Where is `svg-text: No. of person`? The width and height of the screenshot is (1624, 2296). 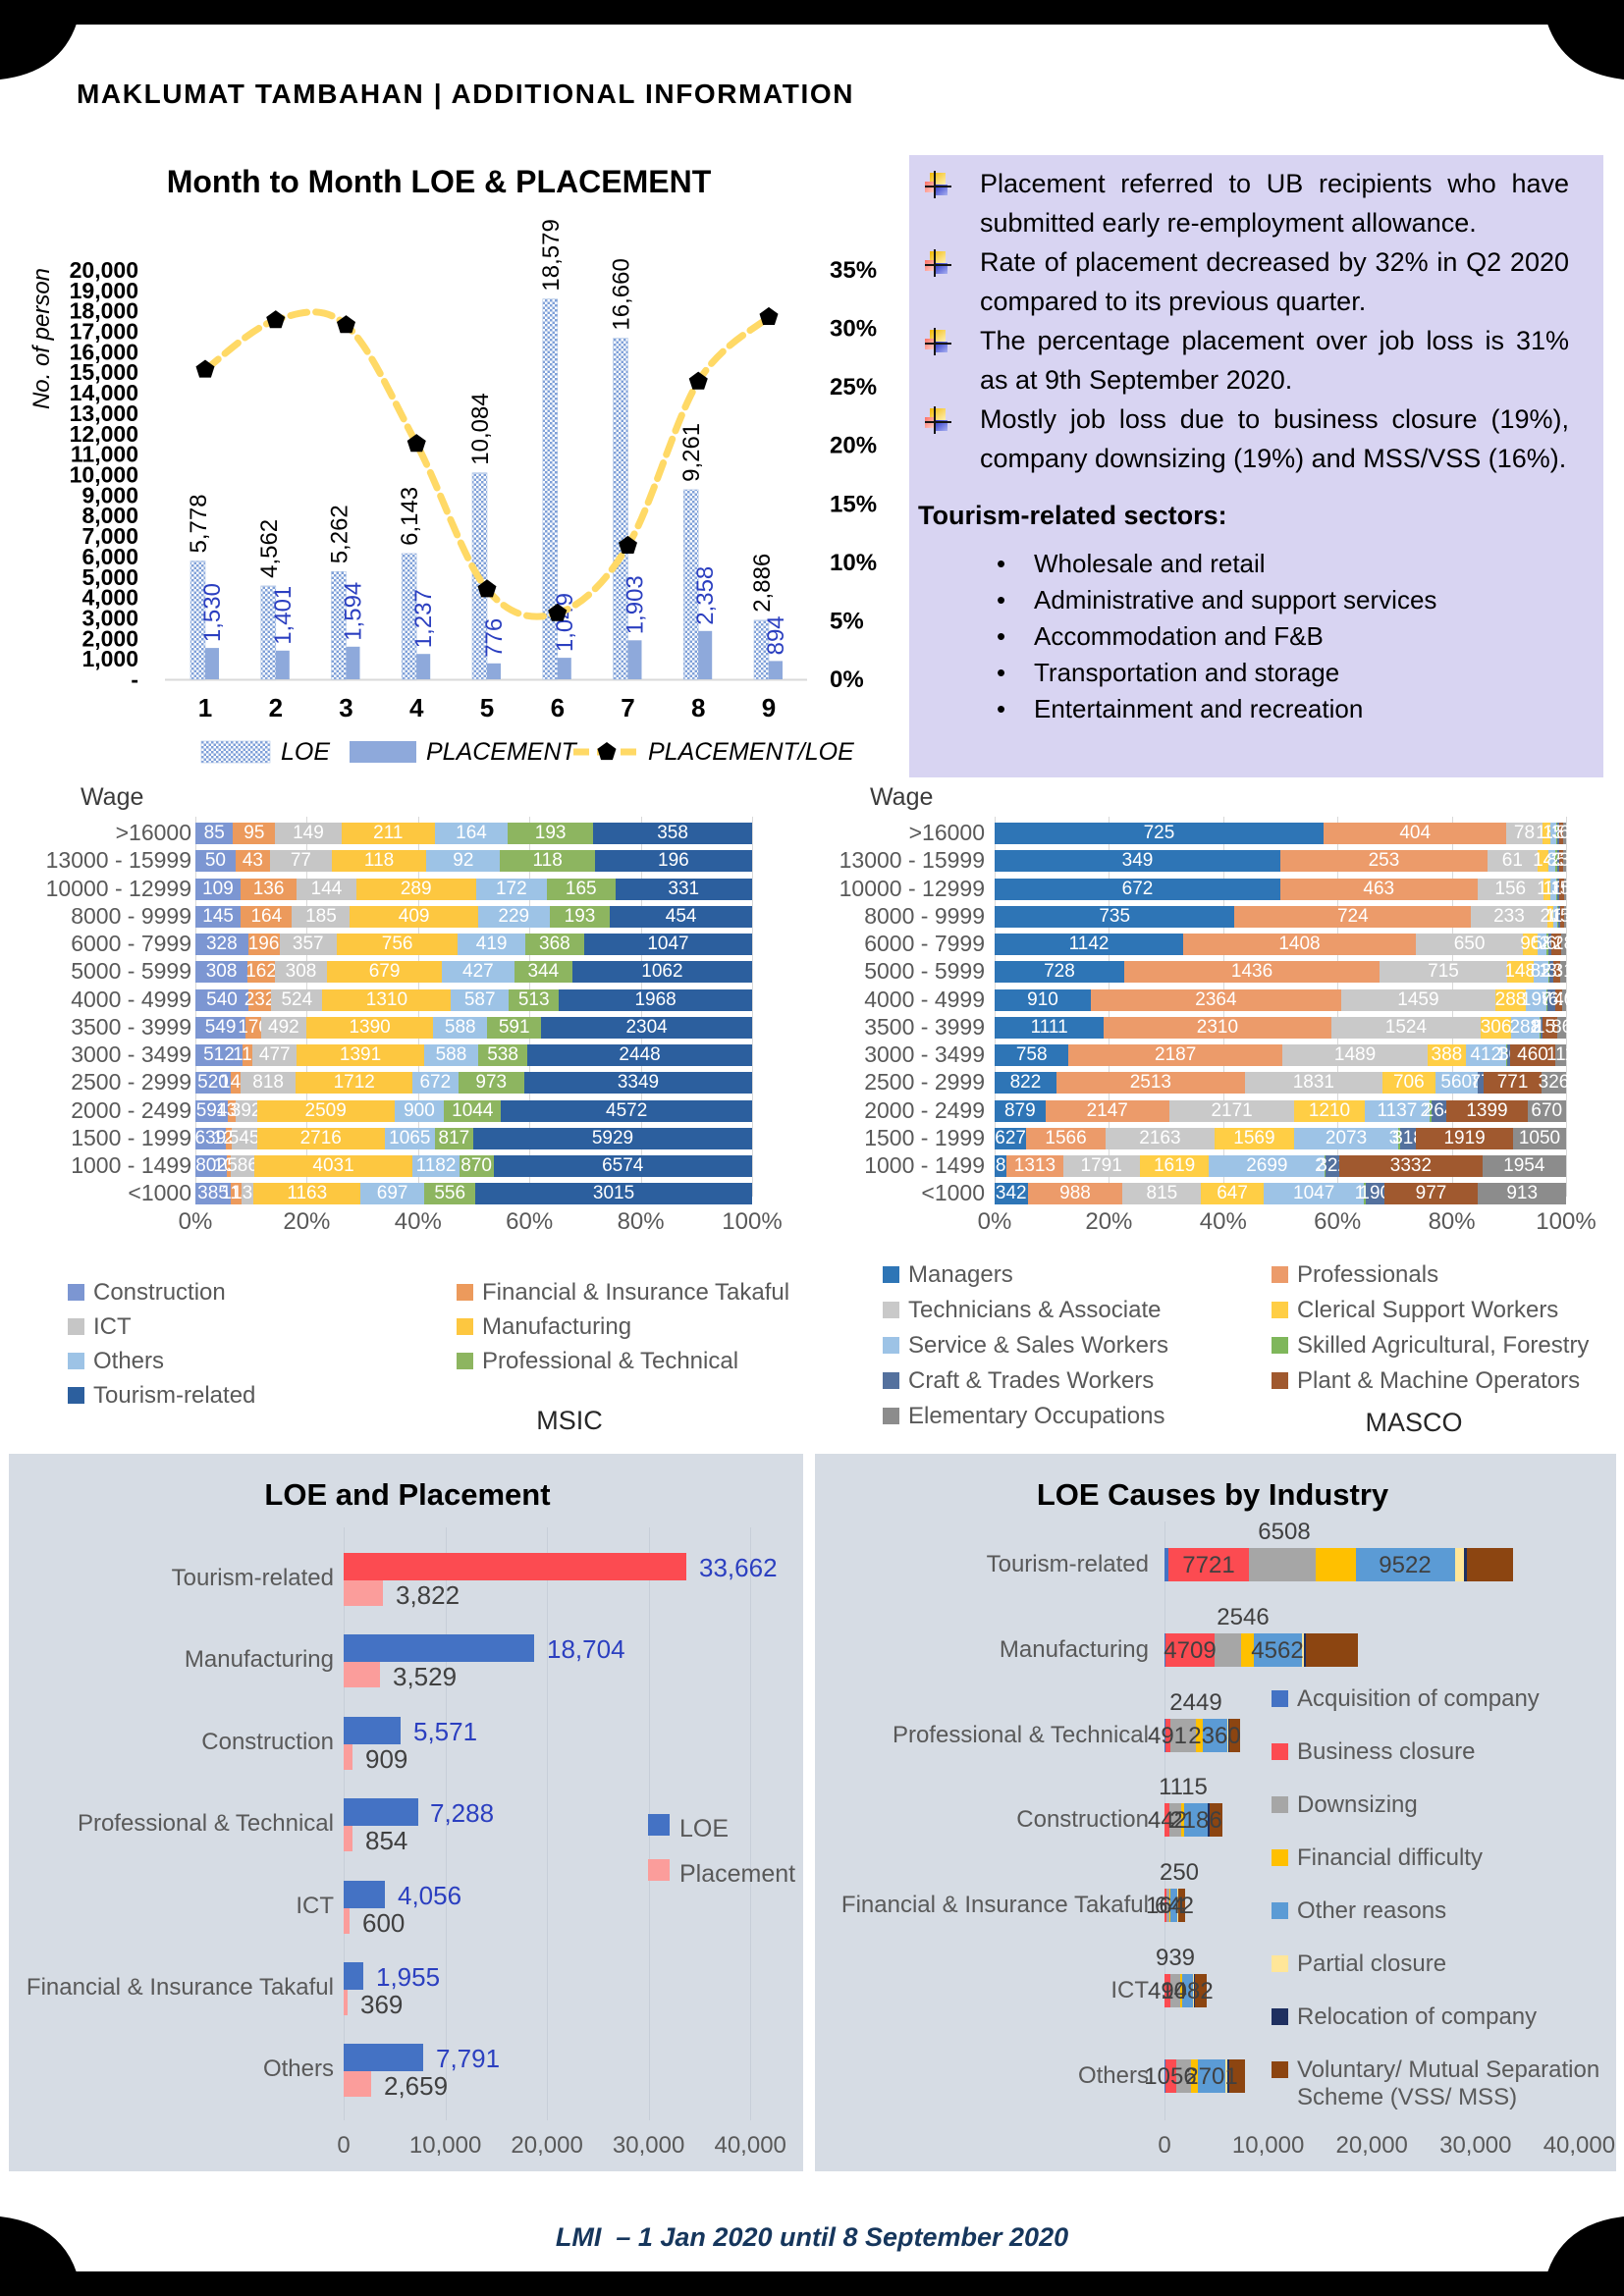
svg-text: No. of person is located at coordinates (41, 338).